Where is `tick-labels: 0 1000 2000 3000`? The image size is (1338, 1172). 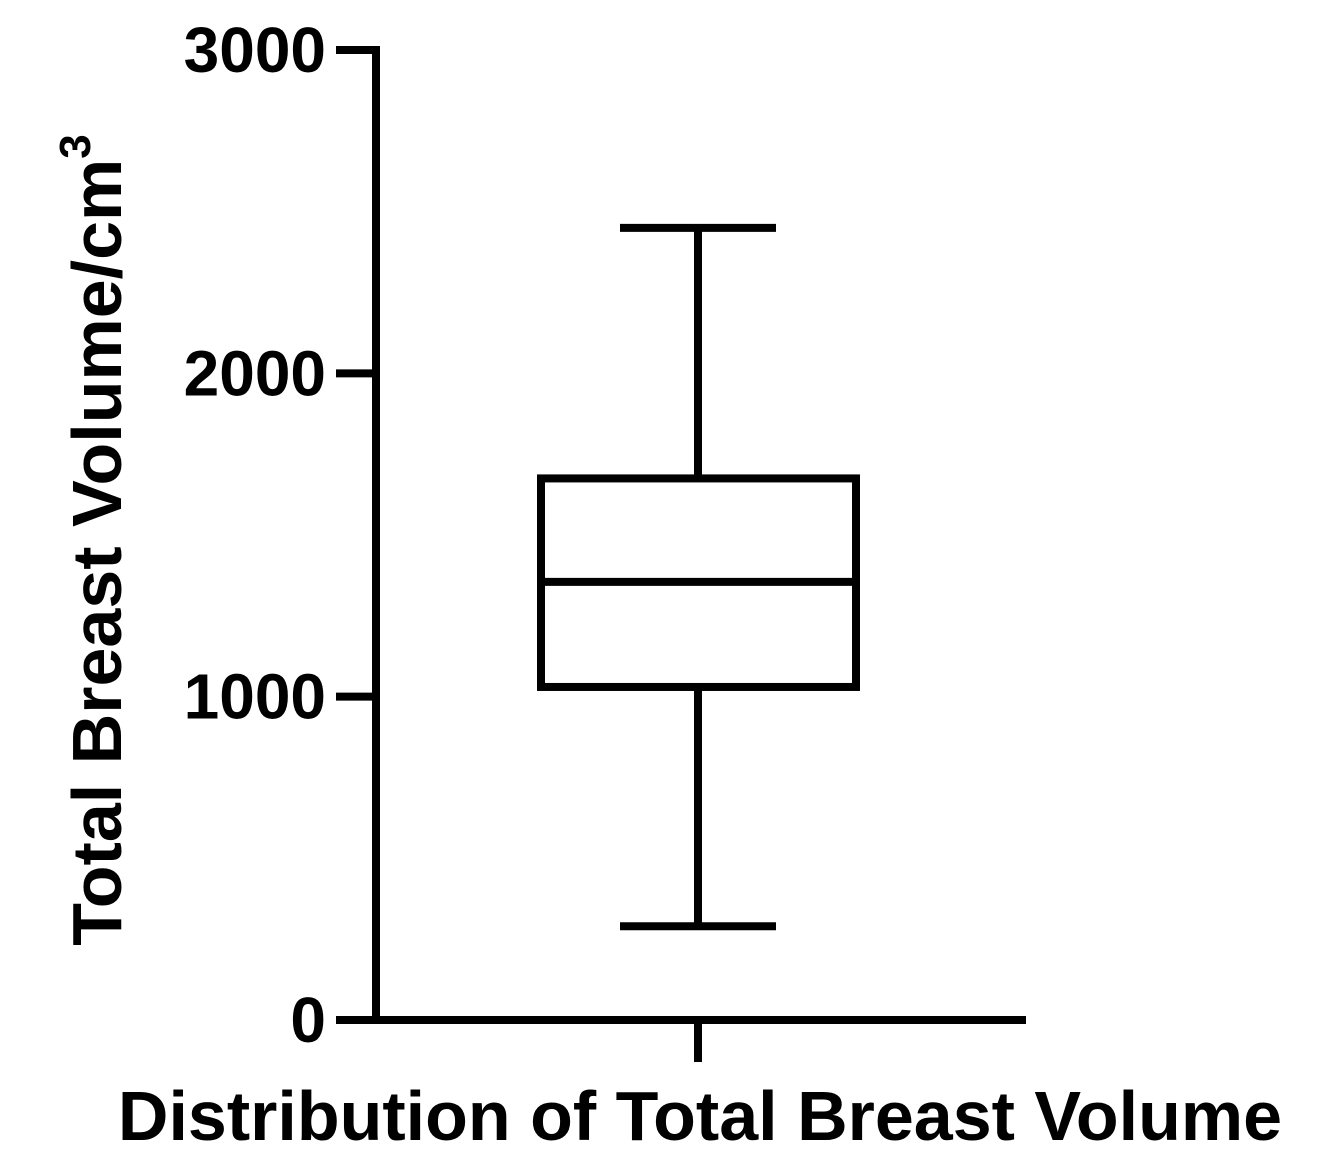
tick-labels: 0 1000 2000 3000 is located at coordinates (255, 535).